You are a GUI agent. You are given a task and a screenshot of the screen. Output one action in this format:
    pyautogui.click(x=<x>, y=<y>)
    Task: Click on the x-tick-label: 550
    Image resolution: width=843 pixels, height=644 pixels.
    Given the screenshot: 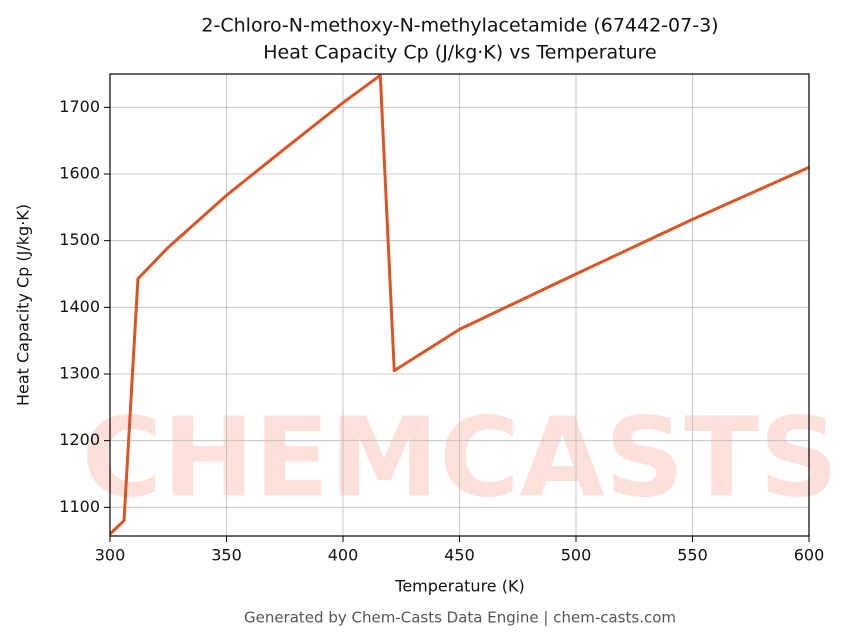 What is the action you would take?
    pyautogui.click(x=692, y=555)
    